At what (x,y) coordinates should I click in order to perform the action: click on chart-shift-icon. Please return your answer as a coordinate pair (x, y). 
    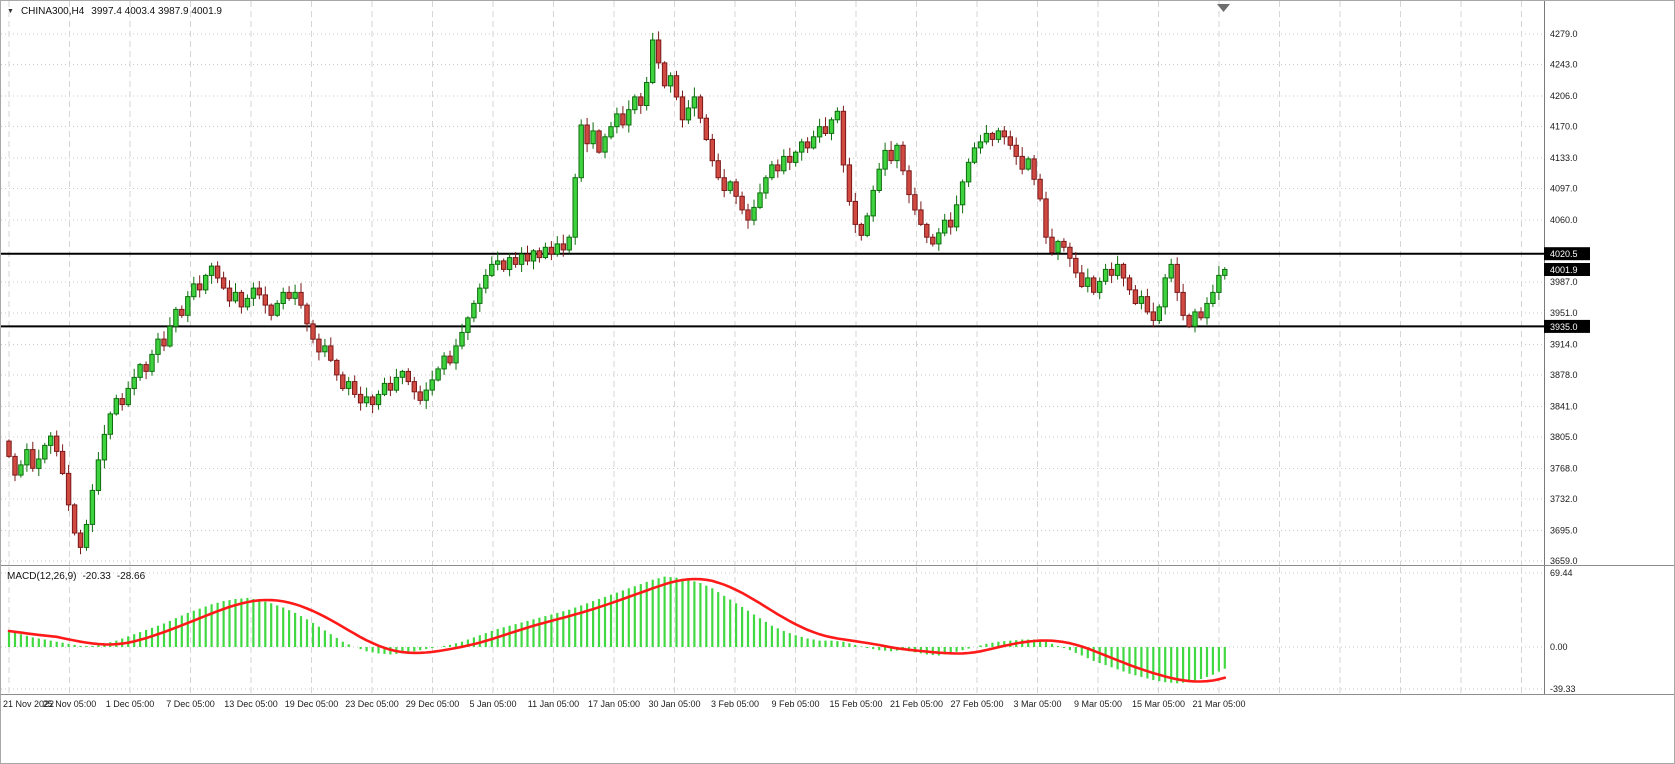
    Looking at the image, I should click on (1223, 8).